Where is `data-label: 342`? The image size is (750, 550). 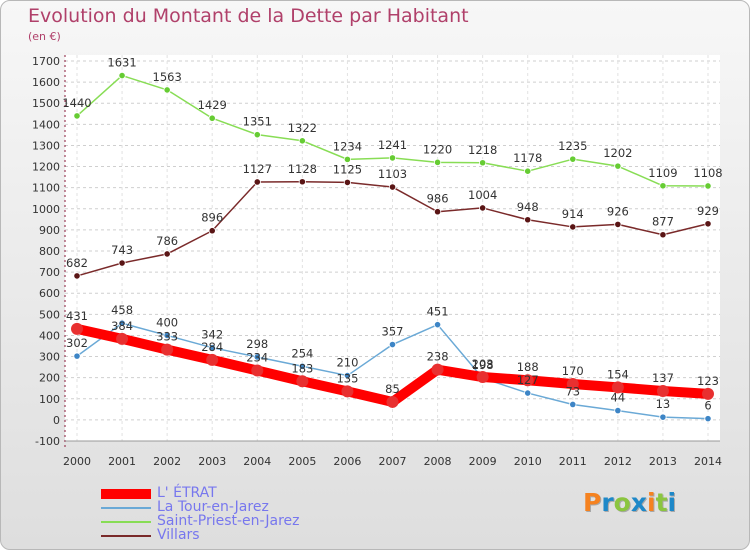
data-label: 342 is located at coordinates (212, 335).